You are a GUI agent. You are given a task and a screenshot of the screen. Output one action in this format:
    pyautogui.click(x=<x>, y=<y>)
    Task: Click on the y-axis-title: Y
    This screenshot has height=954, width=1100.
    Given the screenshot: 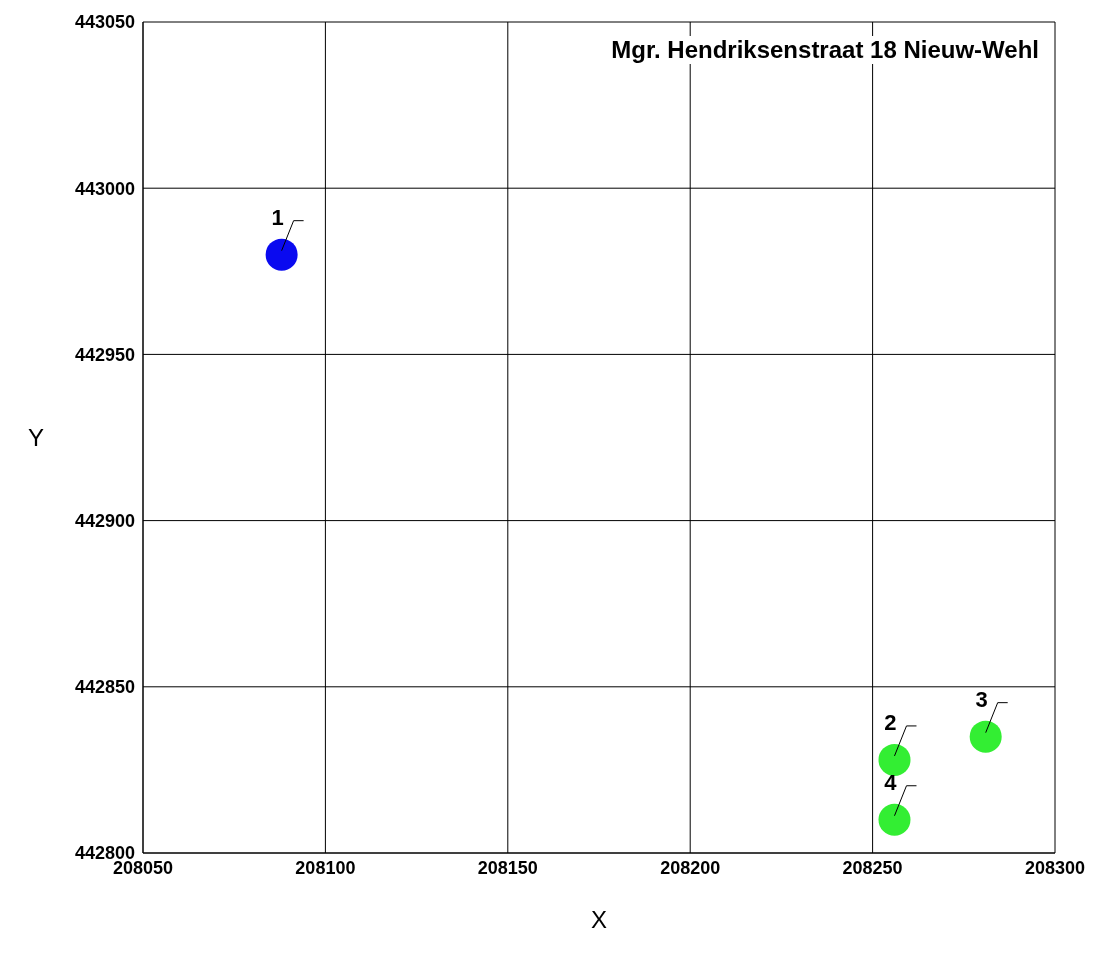 What is the action you would take?
    pyautogui.click(x=36, y=438)
    